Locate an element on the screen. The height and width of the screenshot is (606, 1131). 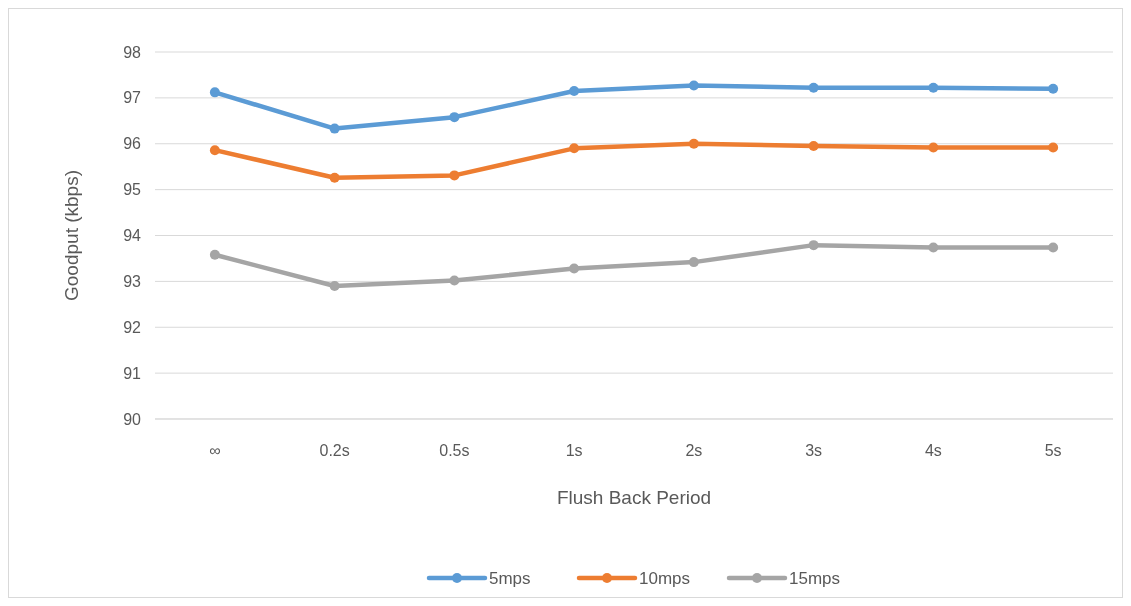
y-tick-label: 98 is located at coordinates (132, 52).